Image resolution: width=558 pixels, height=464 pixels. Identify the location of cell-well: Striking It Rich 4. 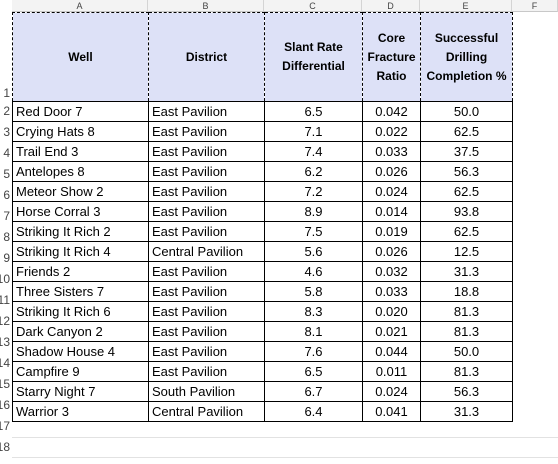
(80, 251).